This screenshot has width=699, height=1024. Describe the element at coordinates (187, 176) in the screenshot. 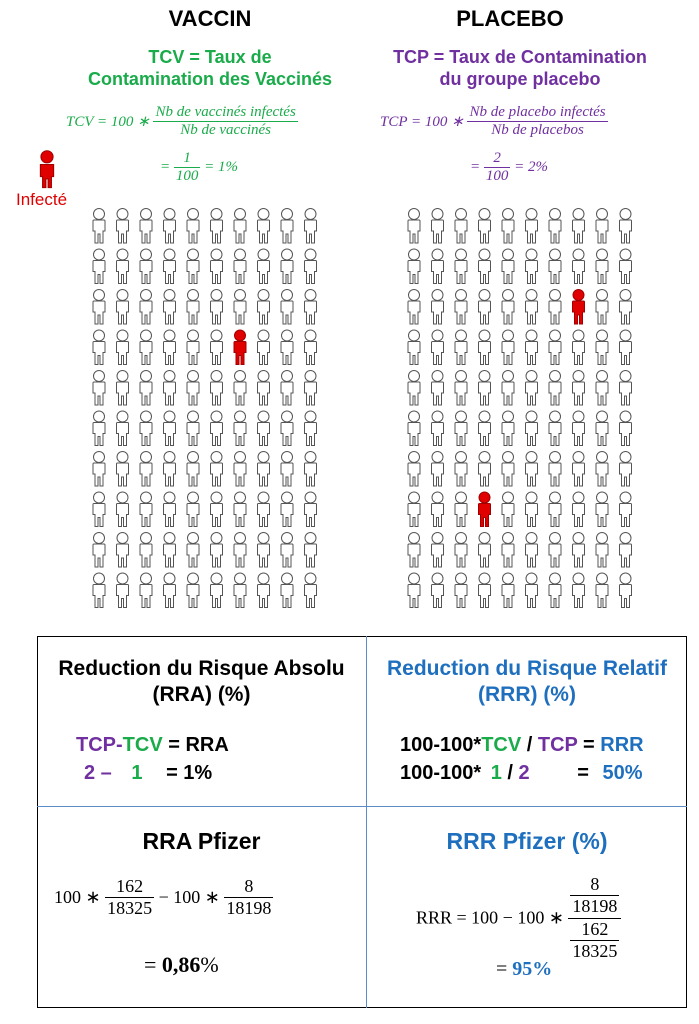

I see `vaccine-result-denominator: 100` at that location.